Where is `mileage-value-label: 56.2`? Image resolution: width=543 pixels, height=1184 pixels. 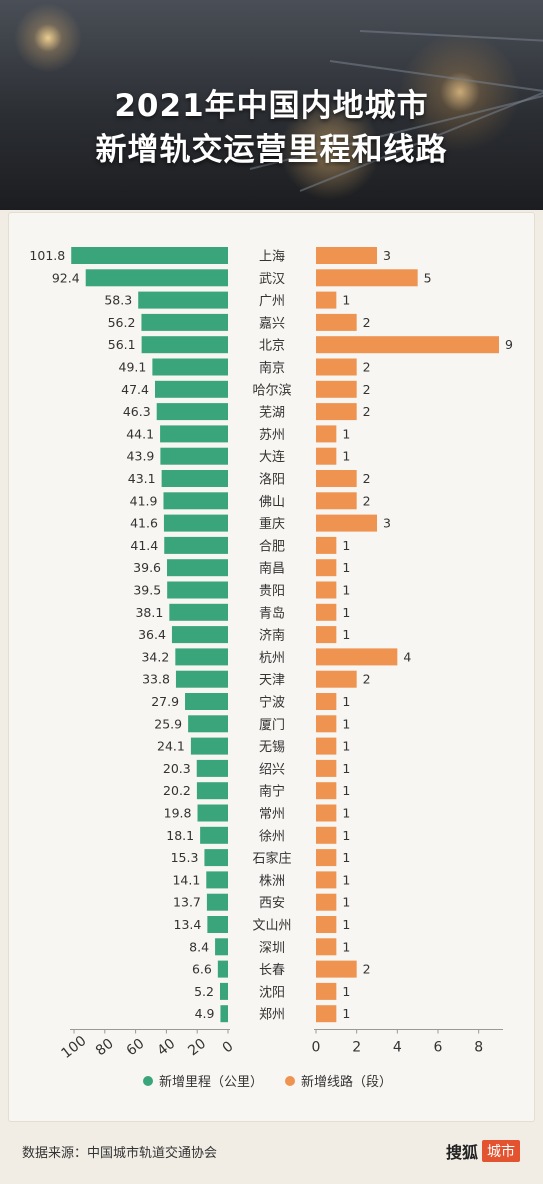 mileage-value-label: 56.2 is located at coordinates (122, 322).